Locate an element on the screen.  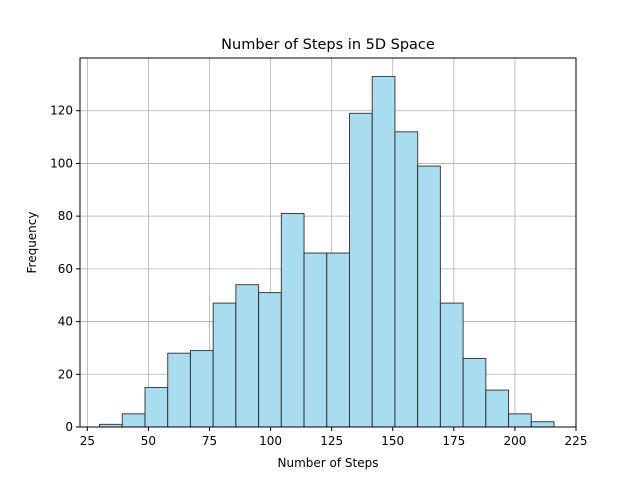
y-tick-label: 0 is located at coordinates (69, 427).